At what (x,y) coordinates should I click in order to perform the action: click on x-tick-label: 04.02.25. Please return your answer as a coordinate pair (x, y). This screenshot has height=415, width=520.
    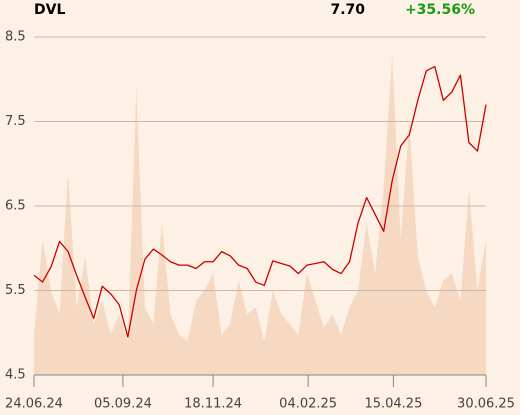
    Looking at the image, I should click on (308, 404).